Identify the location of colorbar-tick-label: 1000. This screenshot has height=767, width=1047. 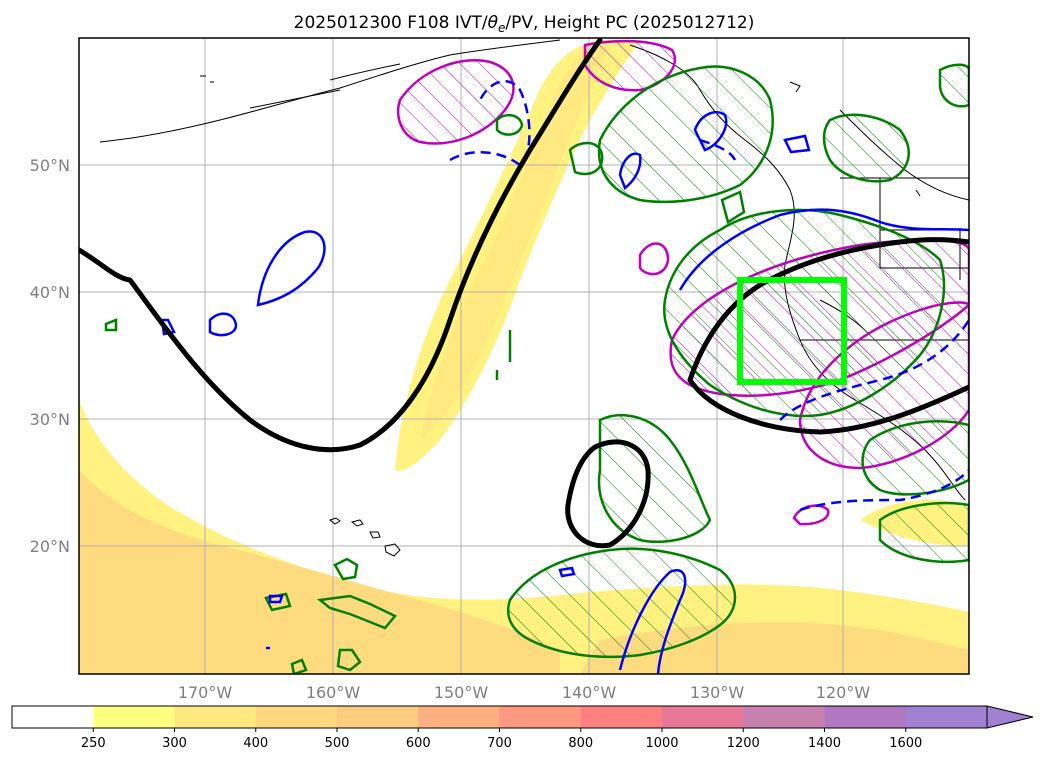
(661, 743).